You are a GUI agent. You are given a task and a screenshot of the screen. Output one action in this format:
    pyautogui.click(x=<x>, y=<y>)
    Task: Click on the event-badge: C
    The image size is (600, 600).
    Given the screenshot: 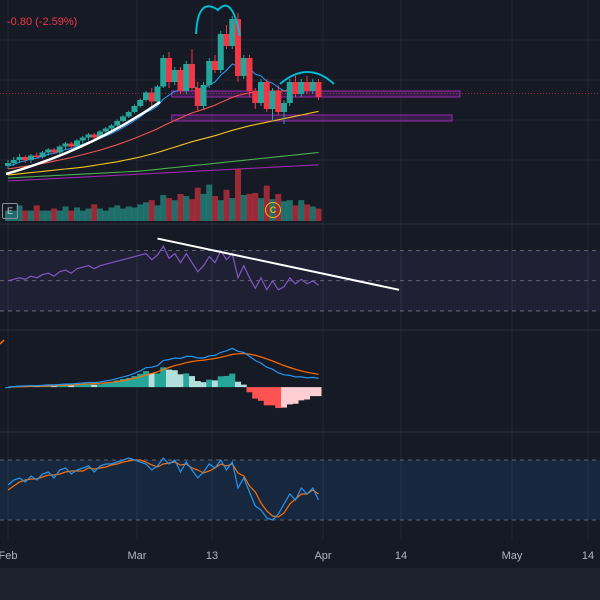 What is the action you would take?
    pyautogui.click(x=273, y=210)
    